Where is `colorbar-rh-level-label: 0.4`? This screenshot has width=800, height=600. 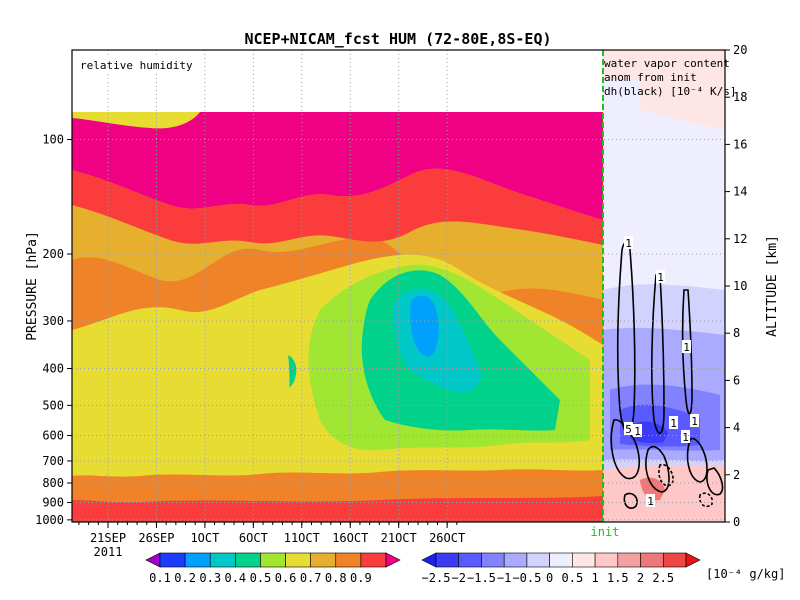 colorbar-rh-level-label: 0.4 is located at coordinates (235, 578).